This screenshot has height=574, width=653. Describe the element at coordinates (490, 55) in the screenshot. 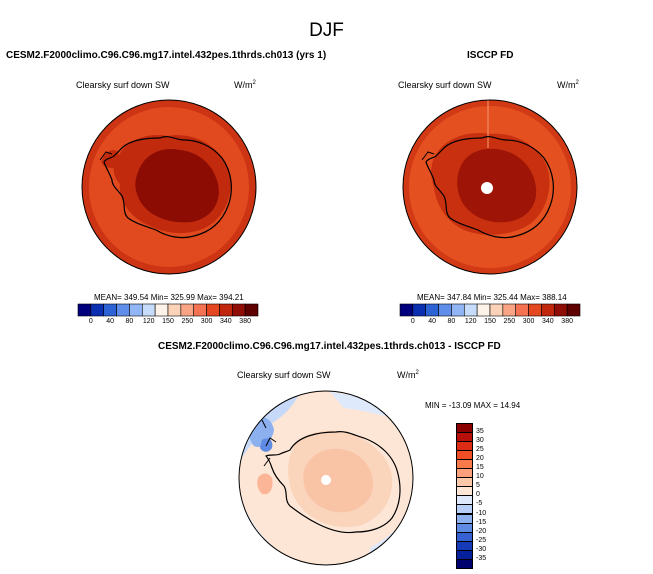

I see `obs-panel-title: ISCCP FD` at that location.